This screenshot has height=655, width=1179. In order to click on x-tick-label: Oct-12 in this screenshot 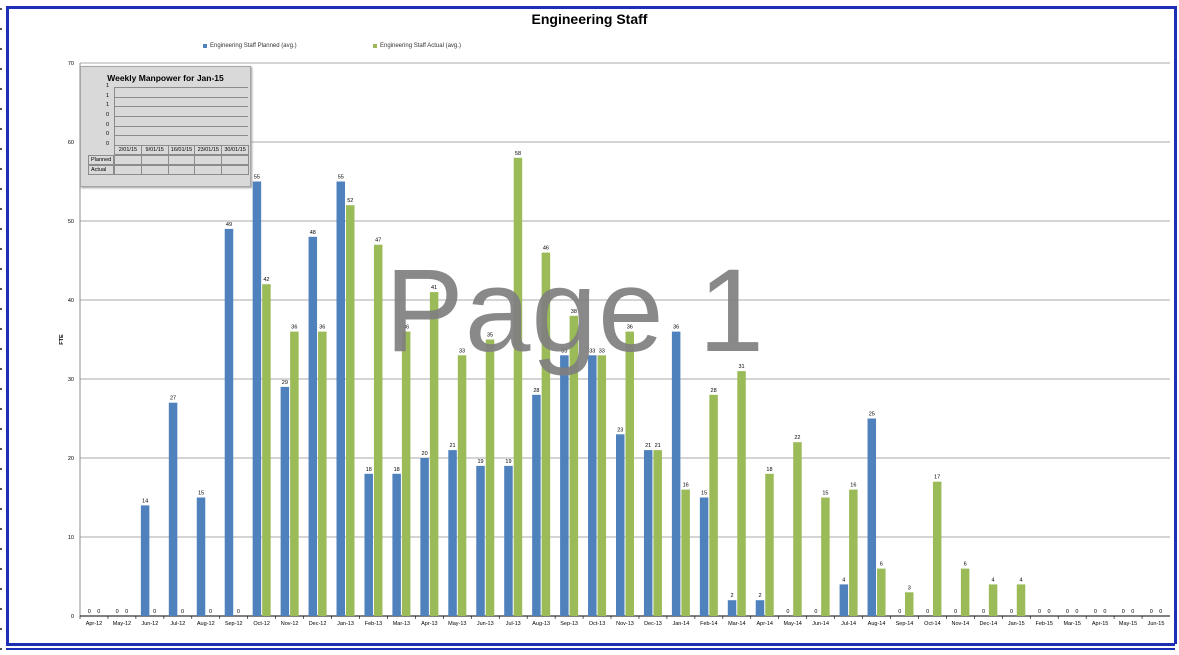, I will do `click(261, 624)`.